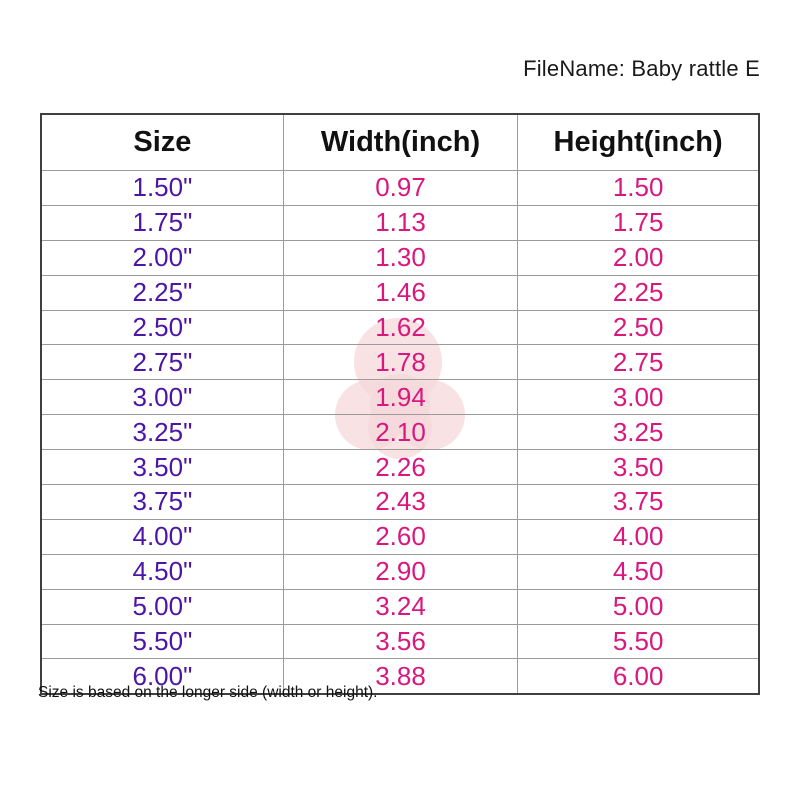 The image size is (800, 800). Describe the element at coordinates (638, 571) in the screenshot. I see `height-value-cell: 4.50` at that location.